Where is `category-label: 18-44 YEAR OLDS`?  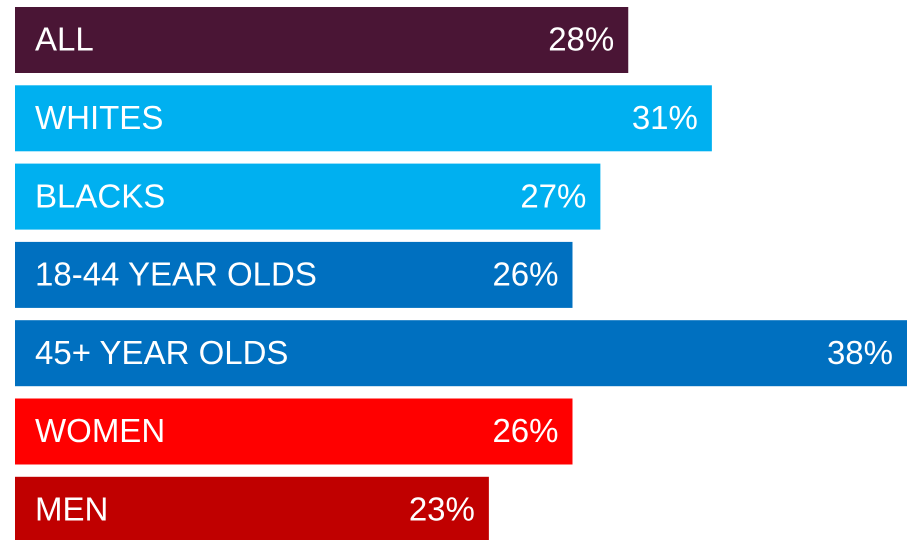
category-label: 18-44 YEAR OLDS is located at coordinates (176, 274).